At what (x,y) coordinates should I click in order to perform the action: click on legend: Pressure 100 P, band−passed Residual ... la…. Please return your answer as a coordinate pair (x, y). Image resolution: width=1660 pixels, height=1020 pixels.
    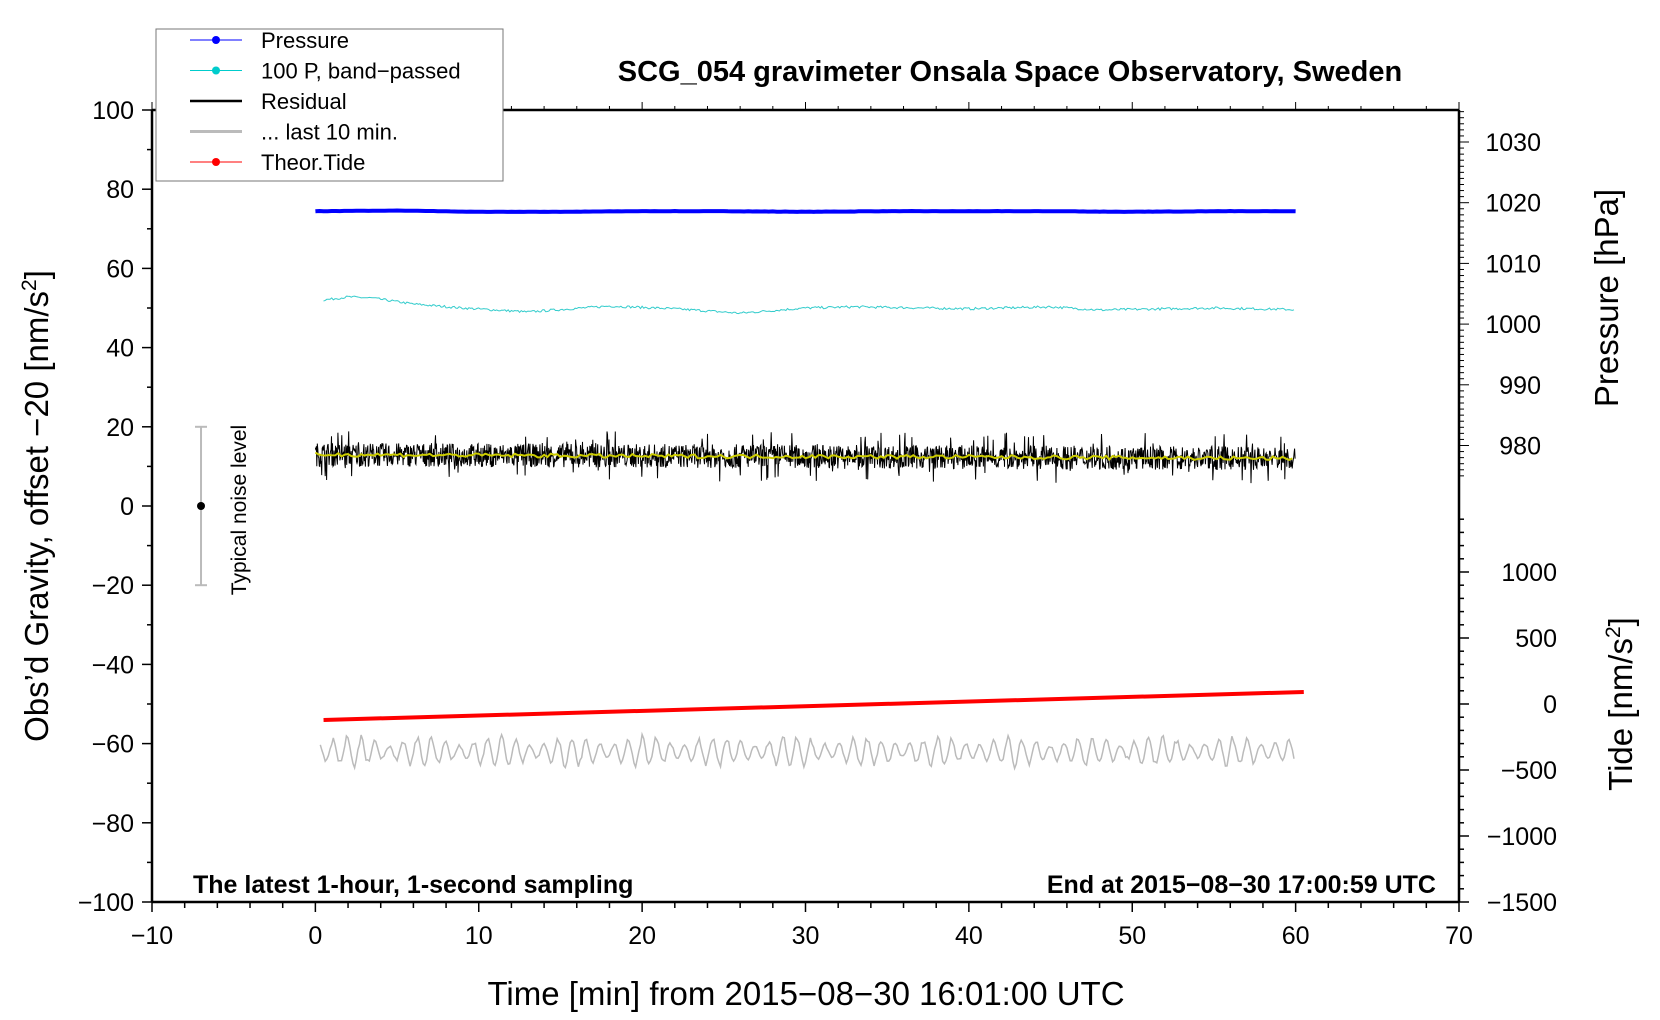
    Looking at the image, I should click on (329, 105).